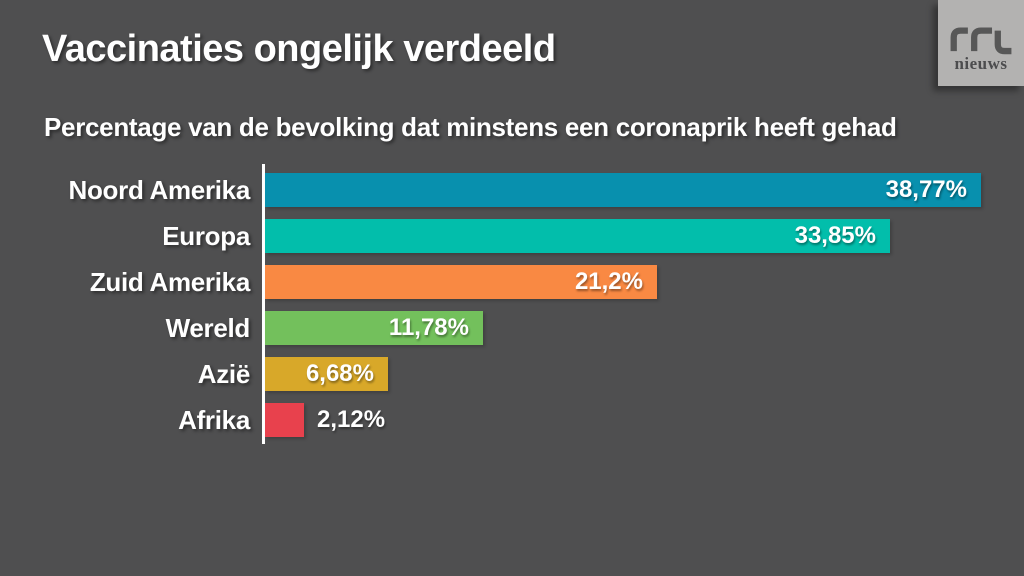 This screenshot has width=1024, height=576. What do you see at coordinates (623, 190) in the screenshot?
I see `bar-noord-amerika: 38,77%` at bounding box center [623, 190].